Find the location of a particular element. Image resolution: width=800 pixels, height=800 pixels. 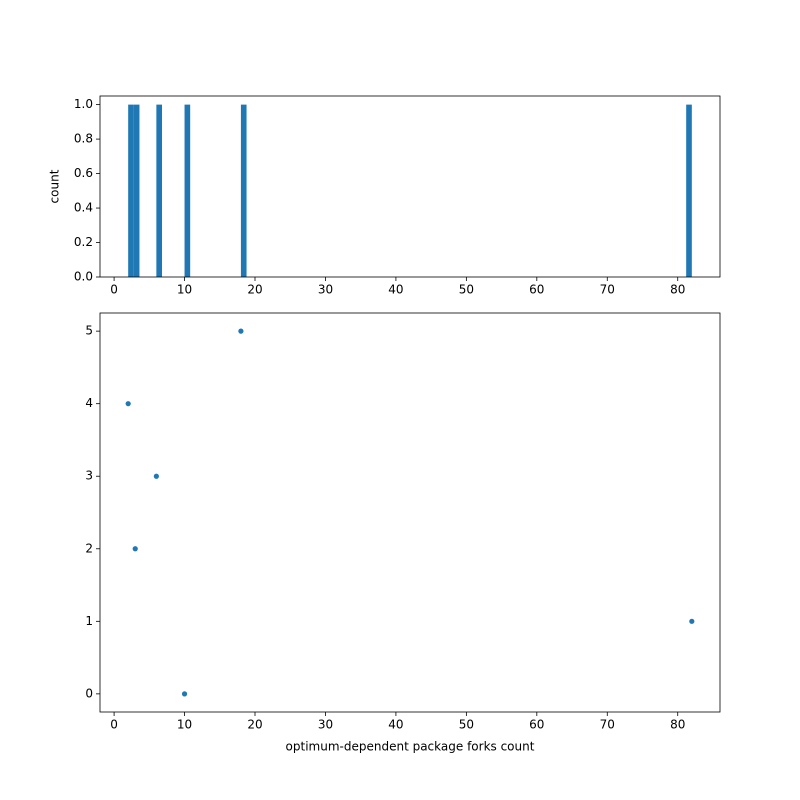

y-tick-label: 0 is located at coordinates (89, 693).